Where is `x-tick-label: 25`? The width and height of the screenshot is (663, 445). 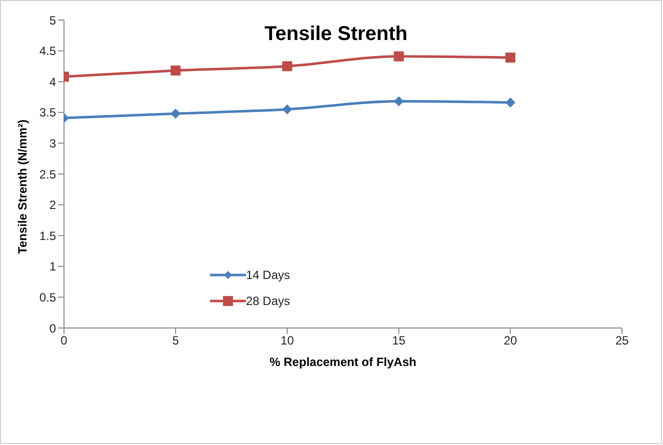
x-tick-label: 25 is located at coordinates (622, 341).